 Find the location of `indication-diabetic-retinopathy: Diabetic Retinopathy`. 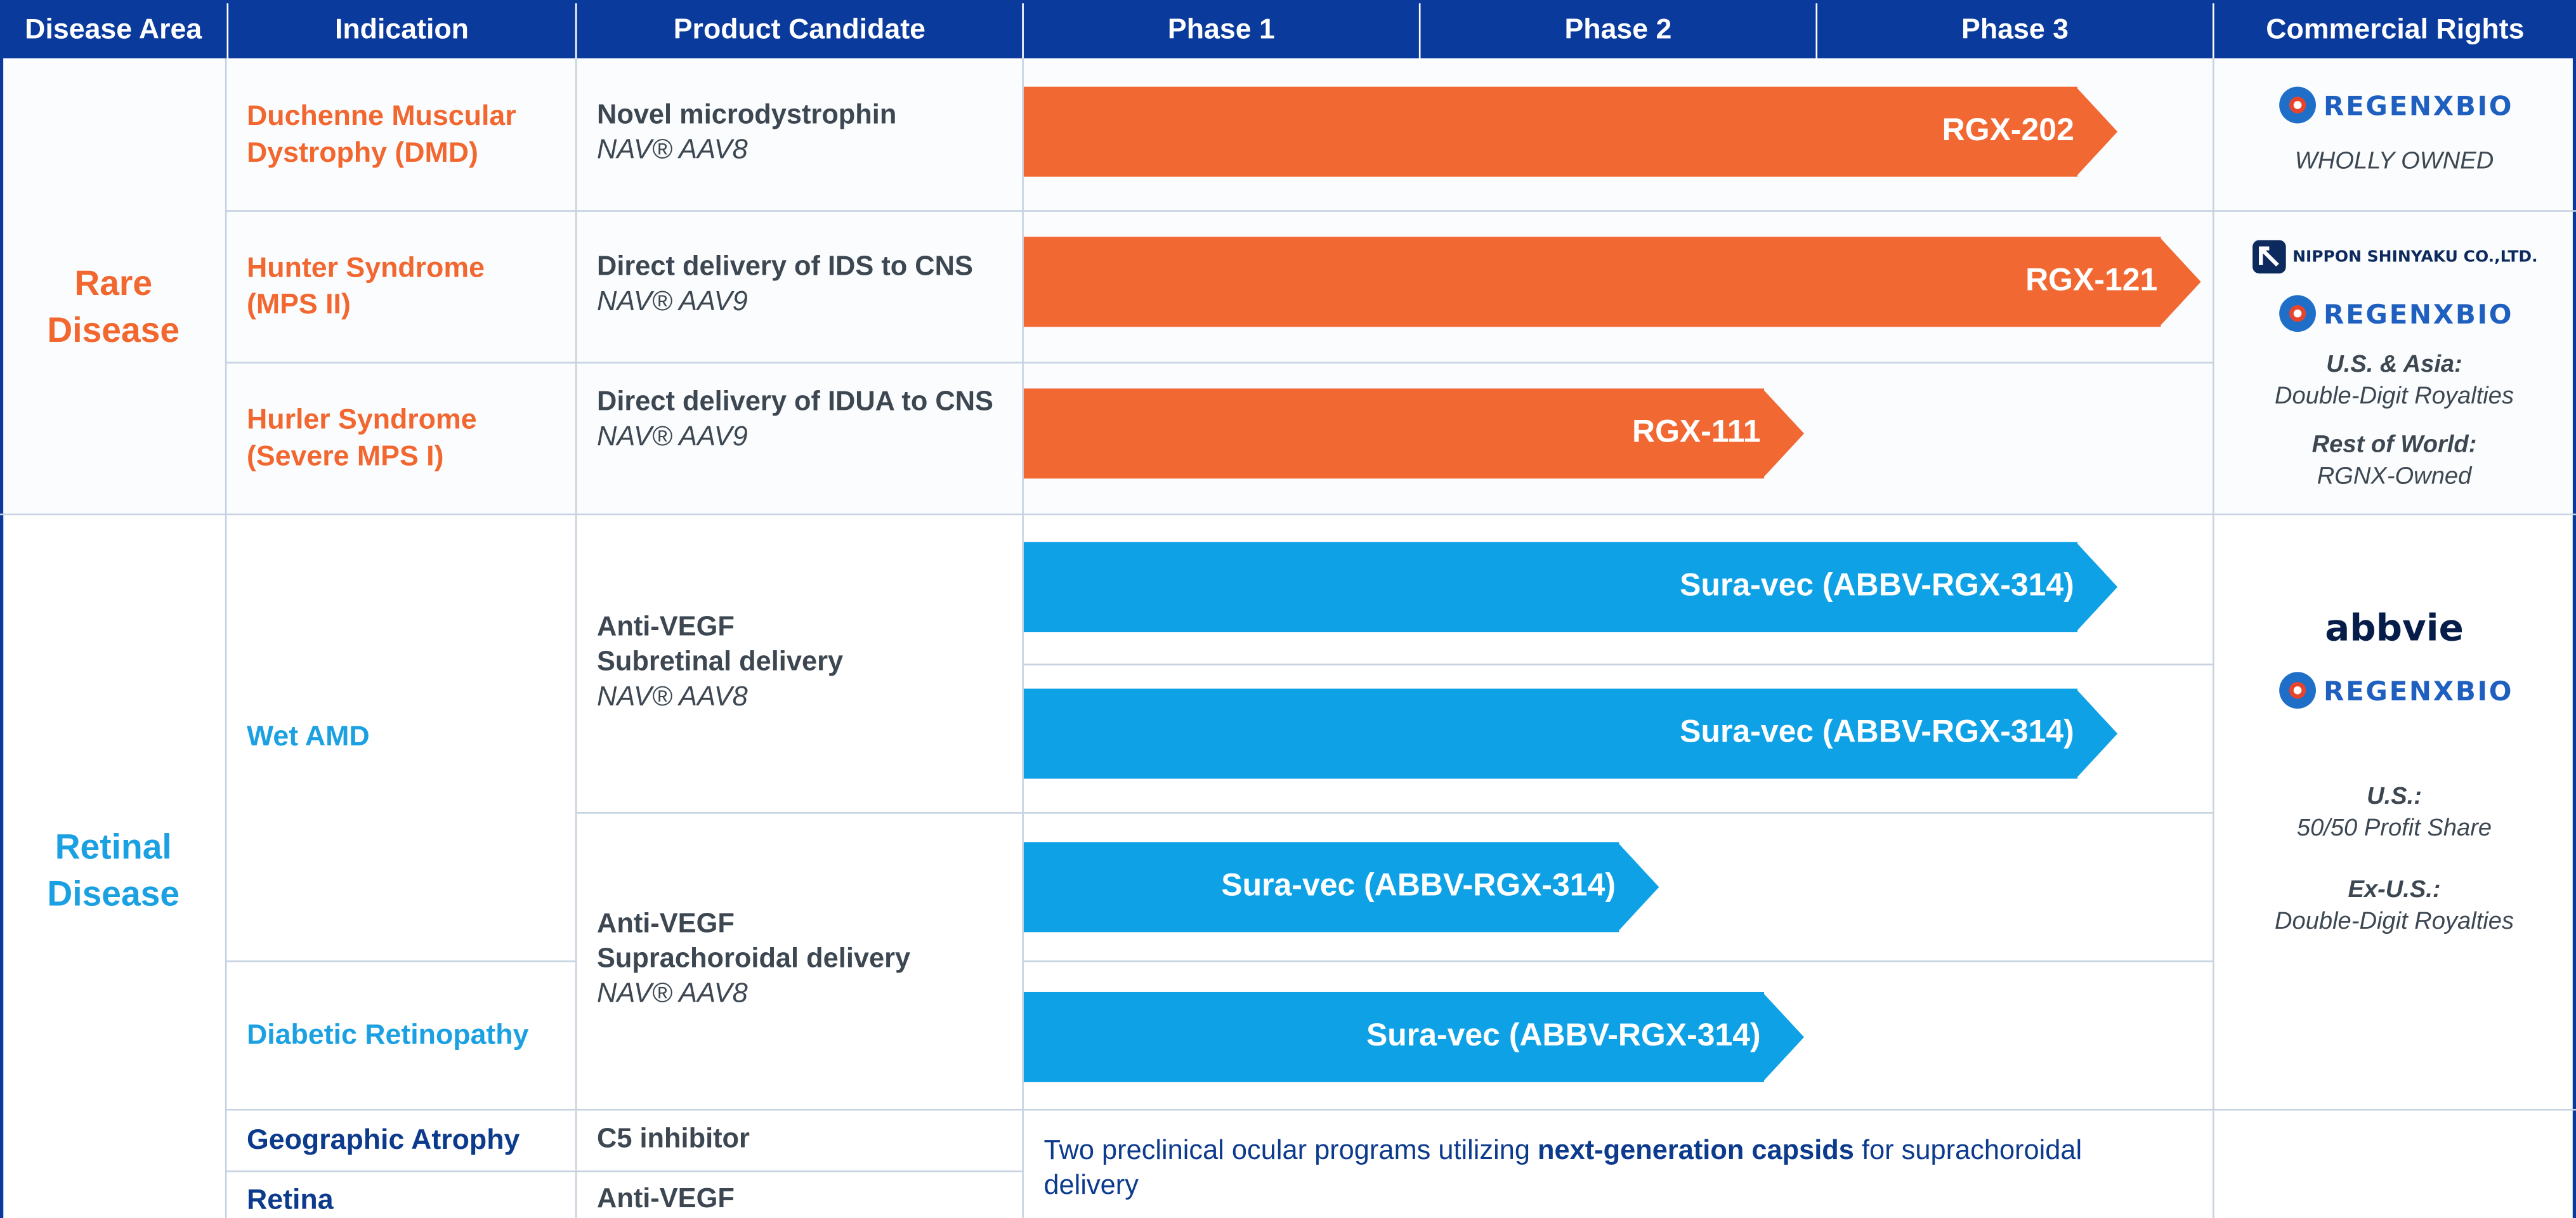

indication-diabetic-retinopathy: Diabetic Retinopathy is located at coordinates (388, 1035).